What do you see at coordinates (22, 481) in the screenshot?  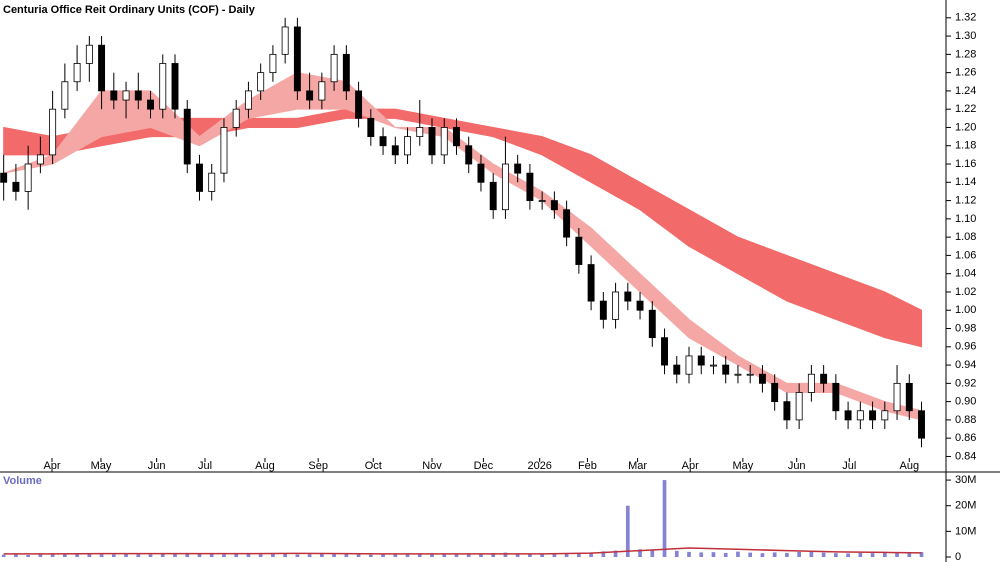 I see `volume-title: Volume` at bounding box center [22, 481].